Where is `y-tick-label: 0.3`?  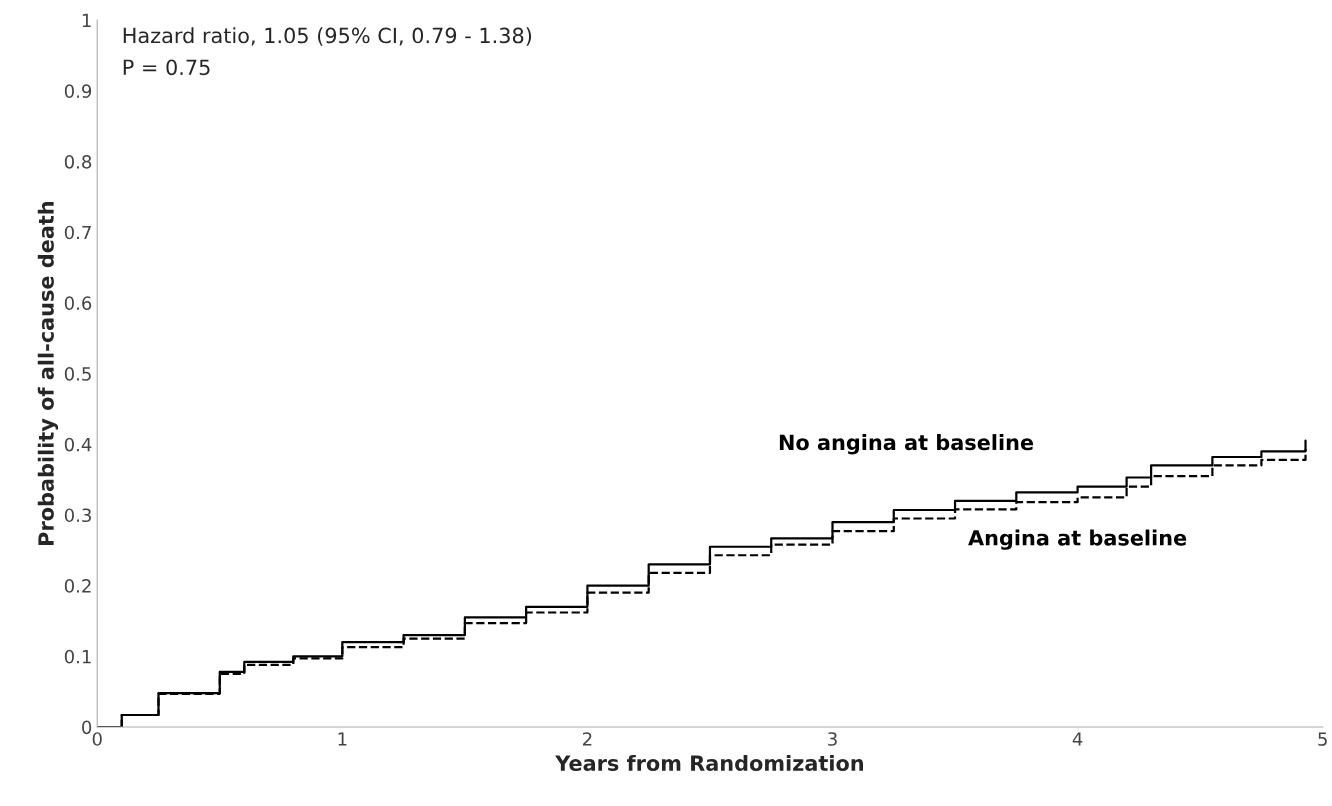
y-tick-label: 0.3 is located at coordinates (77, 515).